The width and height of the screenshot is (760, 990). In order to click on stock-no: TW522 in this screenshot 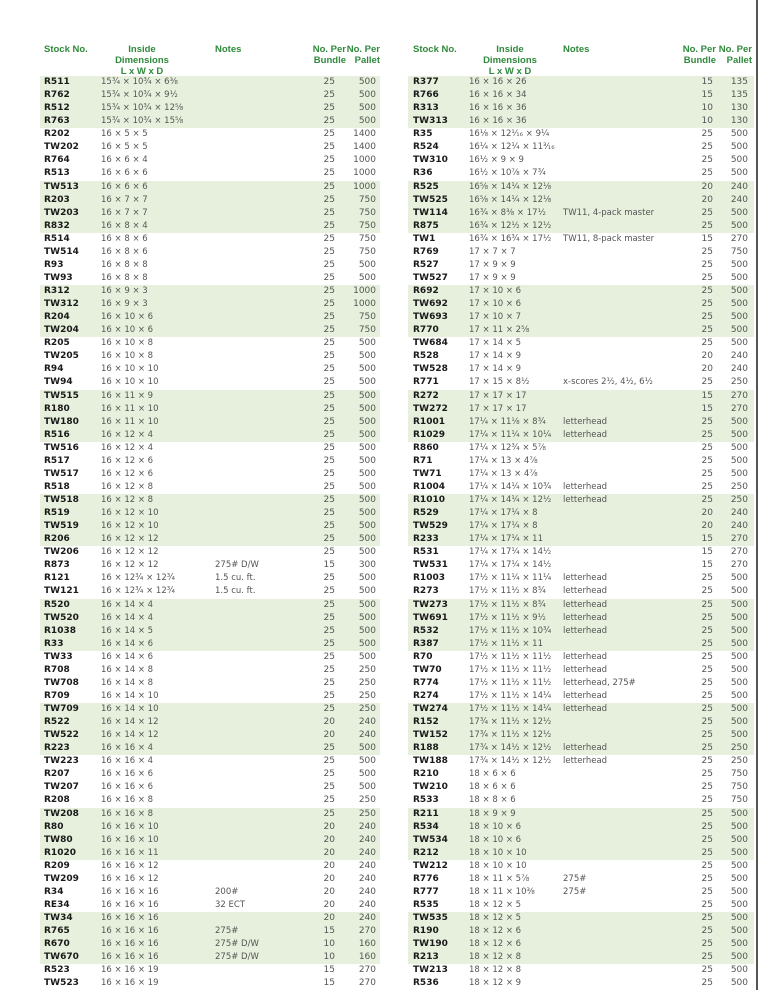, I will do `click(61, 735)`.